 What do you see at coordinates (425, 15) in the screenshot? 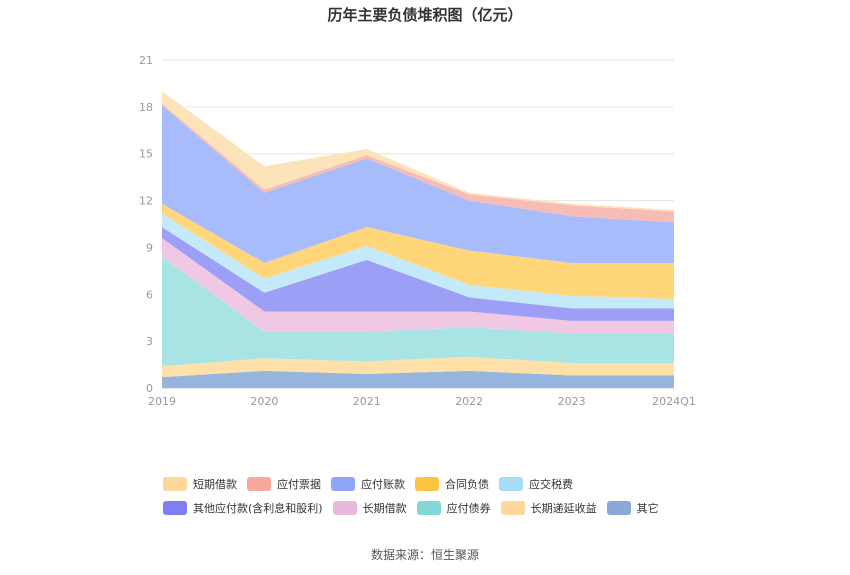
I see `chart-title: 历年主要负债堆积图（亿元）` at bounding box center [425, 15].